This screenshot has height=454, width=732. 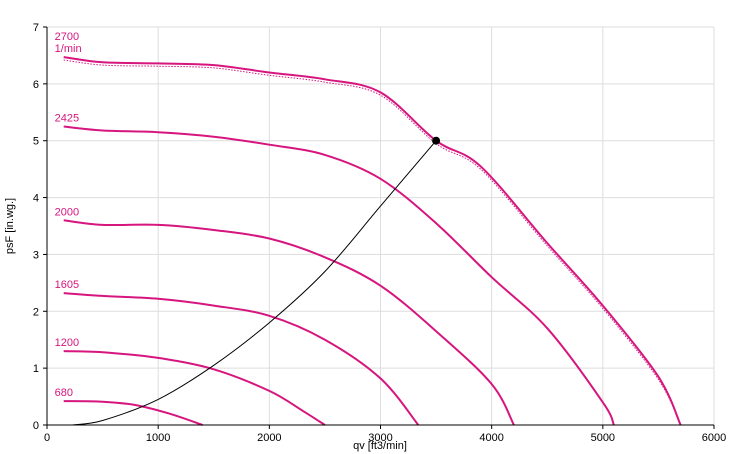 I want to click on series-1605-label: 1605, so click(x=67, y=285).